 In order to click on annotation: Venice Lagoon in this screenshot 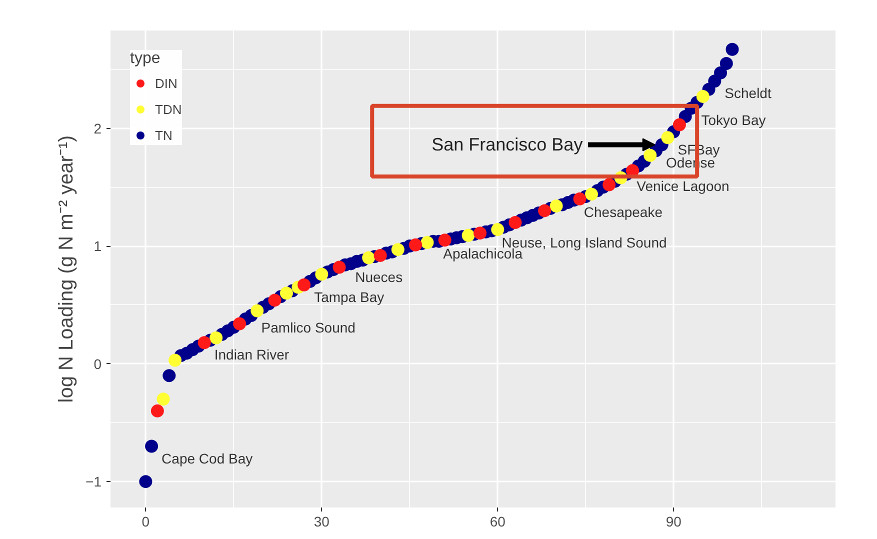, I will do `click(683, 186)`.